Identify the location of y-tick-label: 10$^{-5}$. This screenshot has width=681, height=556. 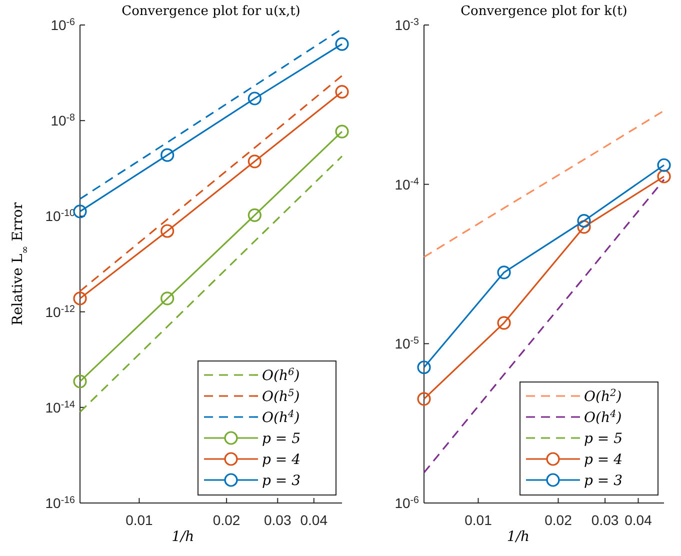
(407, 343).